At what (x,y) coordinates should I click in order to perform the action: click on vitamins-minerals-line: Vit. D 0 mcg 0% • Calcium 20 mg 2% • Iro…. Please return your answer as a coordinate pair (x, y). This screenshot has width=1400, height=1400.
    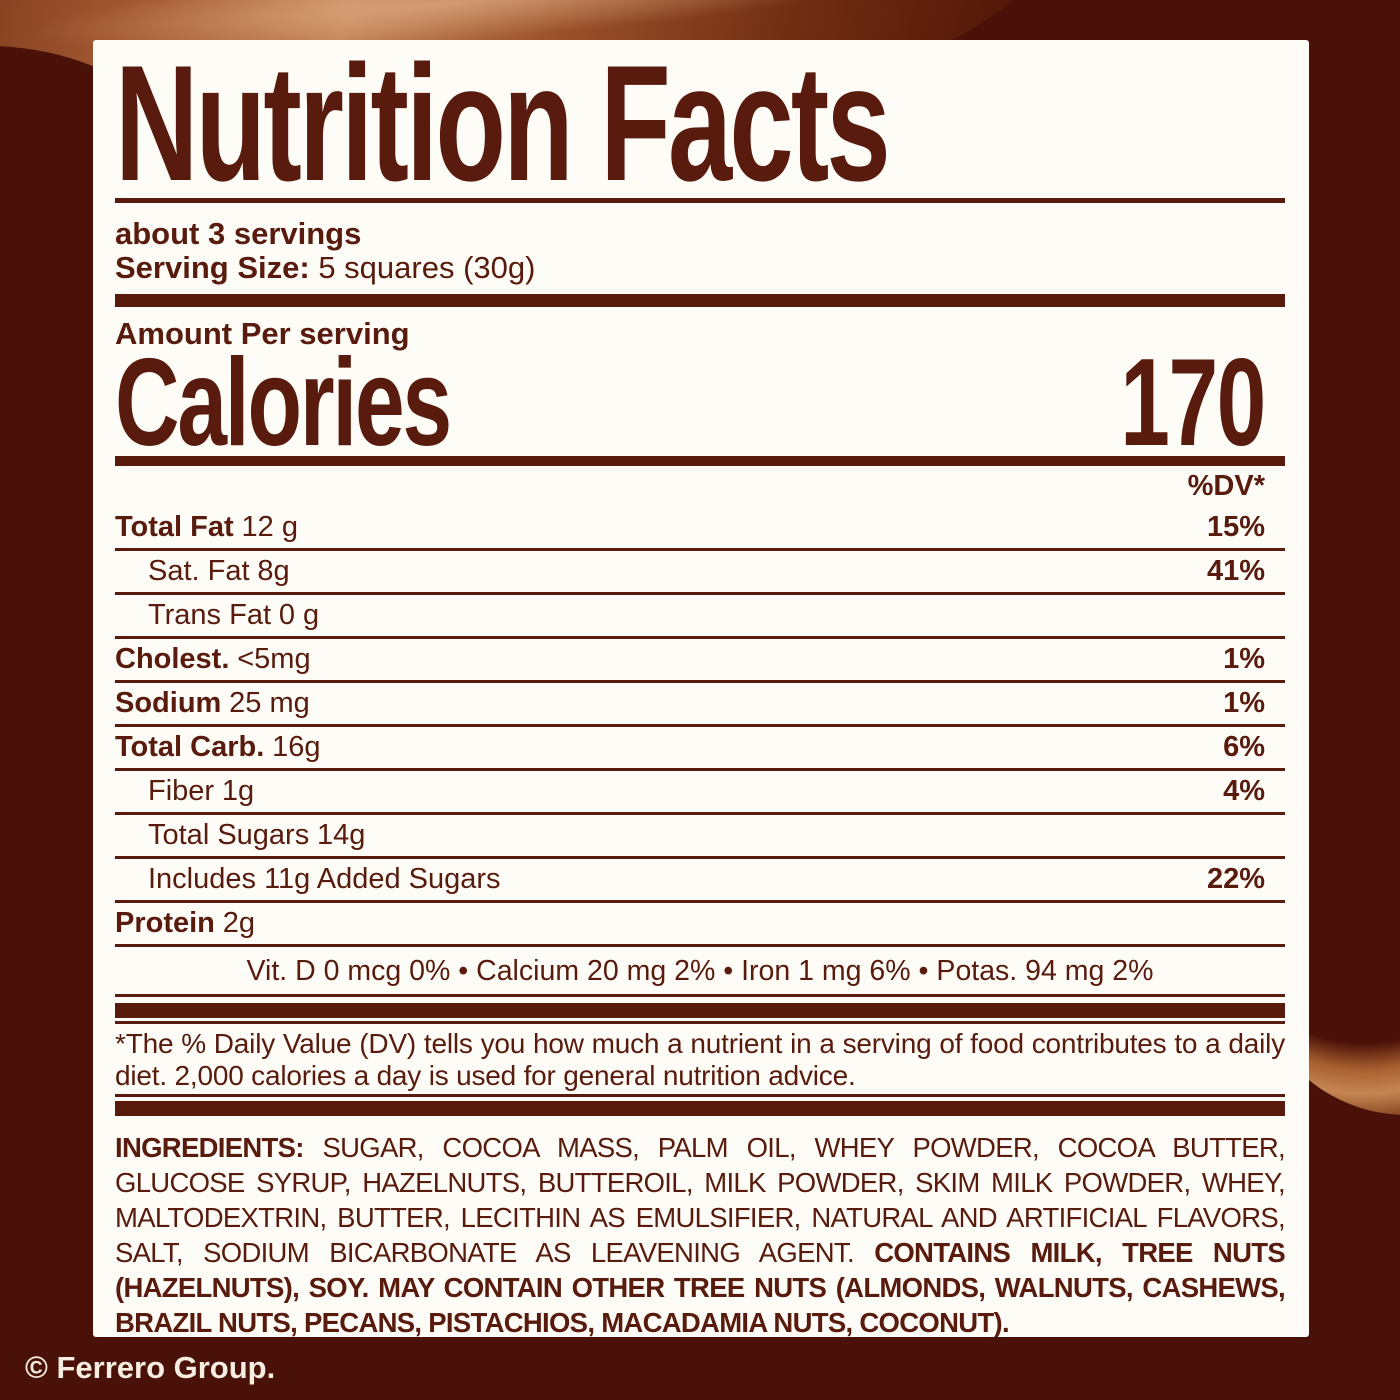
    Looking at the image, I should click on (700, 971).